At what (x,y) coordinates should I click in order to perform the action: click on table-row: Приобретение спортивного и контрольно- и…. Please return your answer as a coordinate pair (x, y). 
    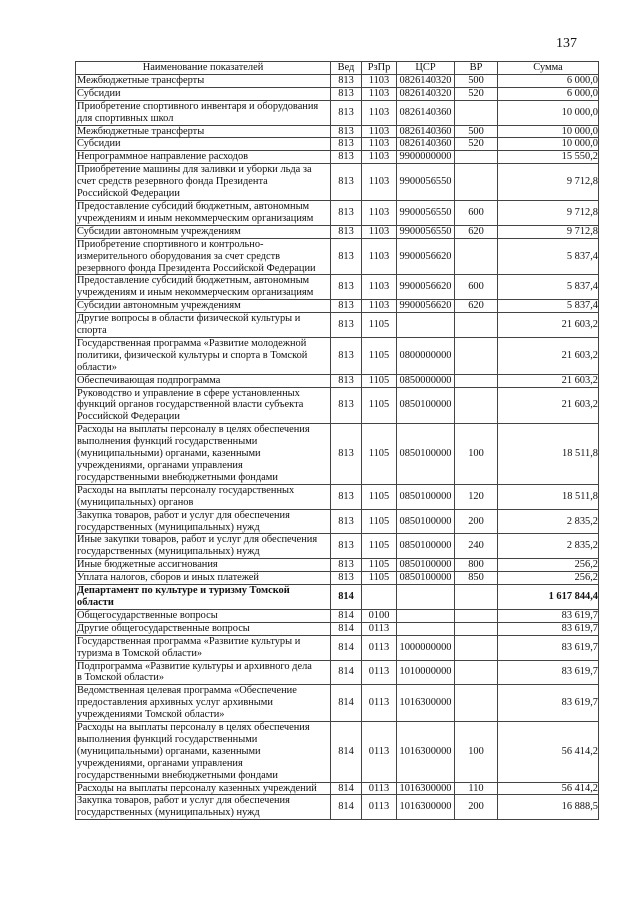
    Looking at the image, I should click on (337, 256).